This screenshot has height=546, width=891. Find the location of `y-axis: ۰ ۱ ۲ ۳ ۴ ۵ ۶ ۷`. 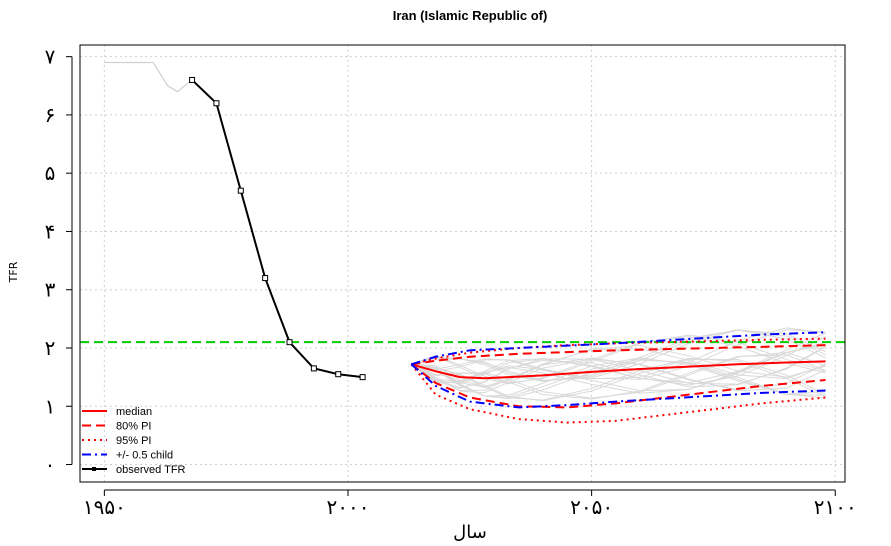

y-axis: ۰ ۱ ۲ ۳ ۴ ۵ ۶ ۷ is located at coordinates (59, 261).